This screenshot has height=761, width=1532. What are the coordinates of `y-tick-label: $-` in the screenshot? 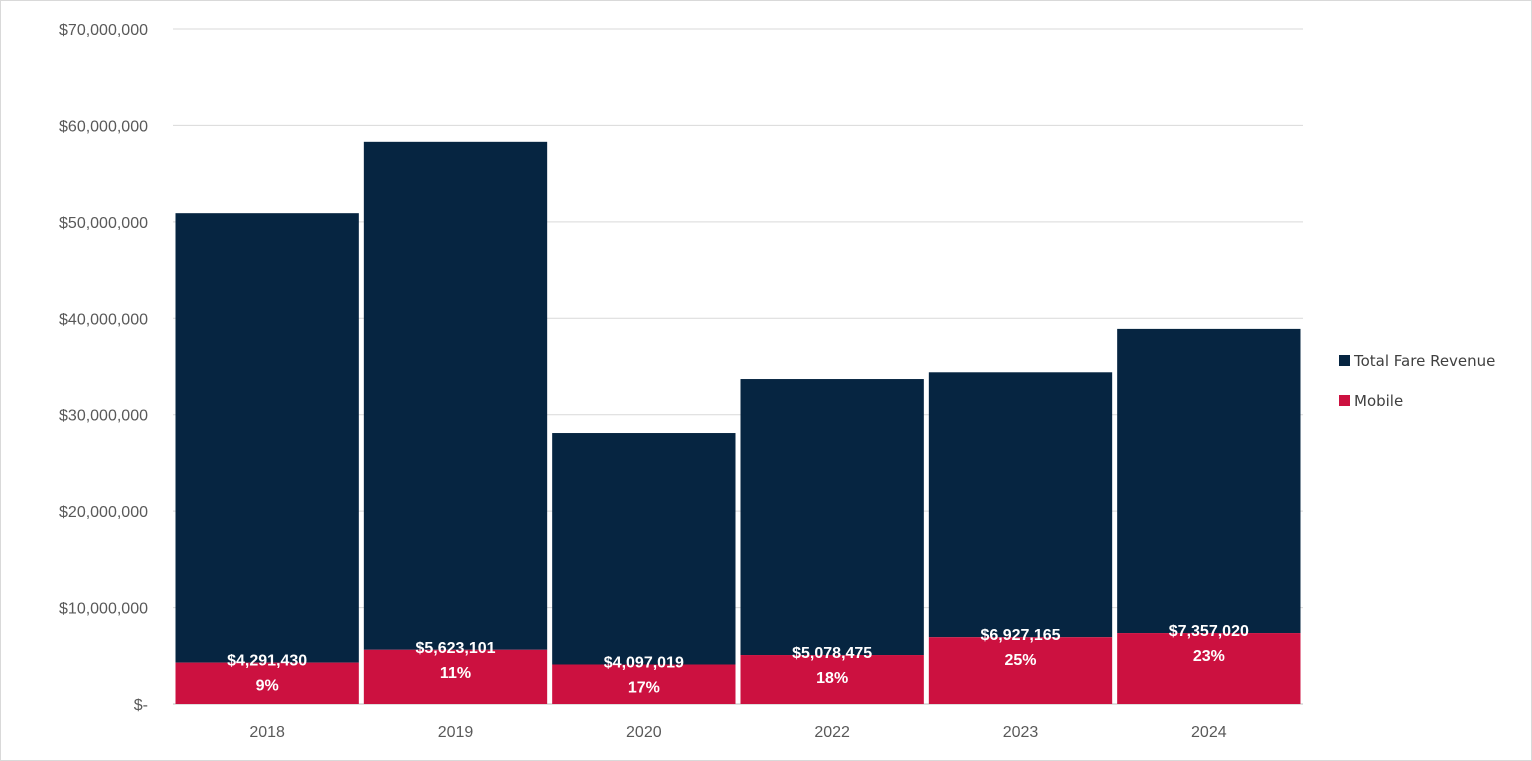 It's located at (141, 705).